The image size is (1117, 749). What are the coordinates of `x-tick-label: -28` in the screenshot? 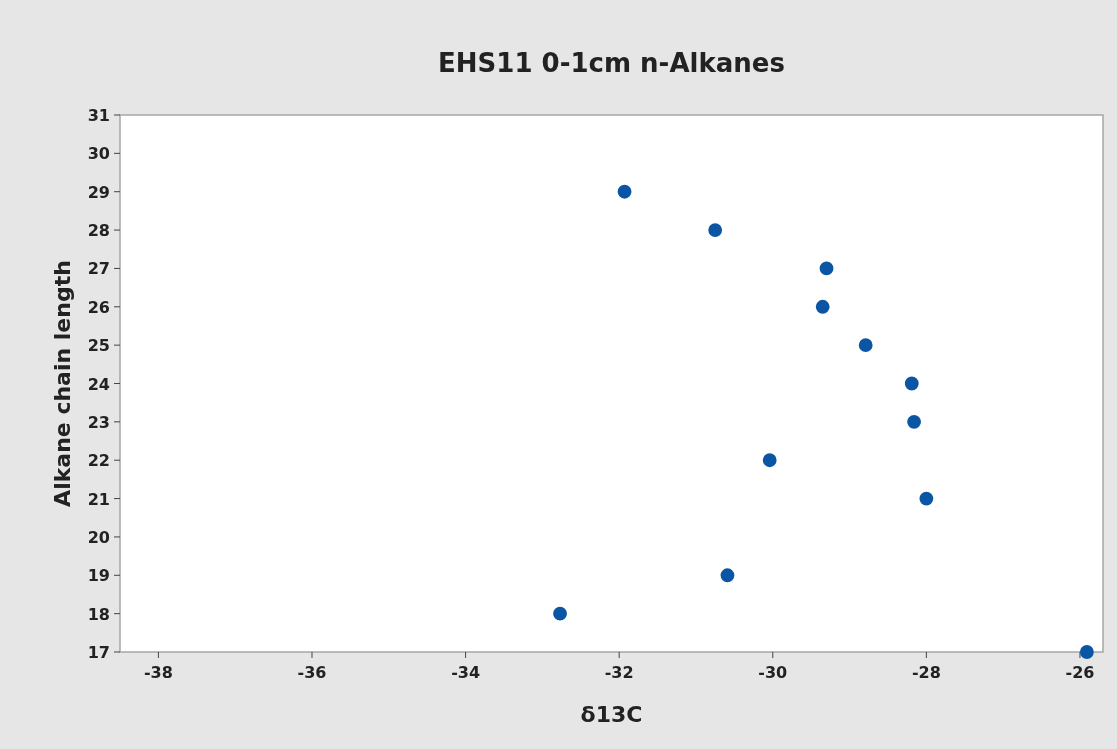 It's located at (926, 672).